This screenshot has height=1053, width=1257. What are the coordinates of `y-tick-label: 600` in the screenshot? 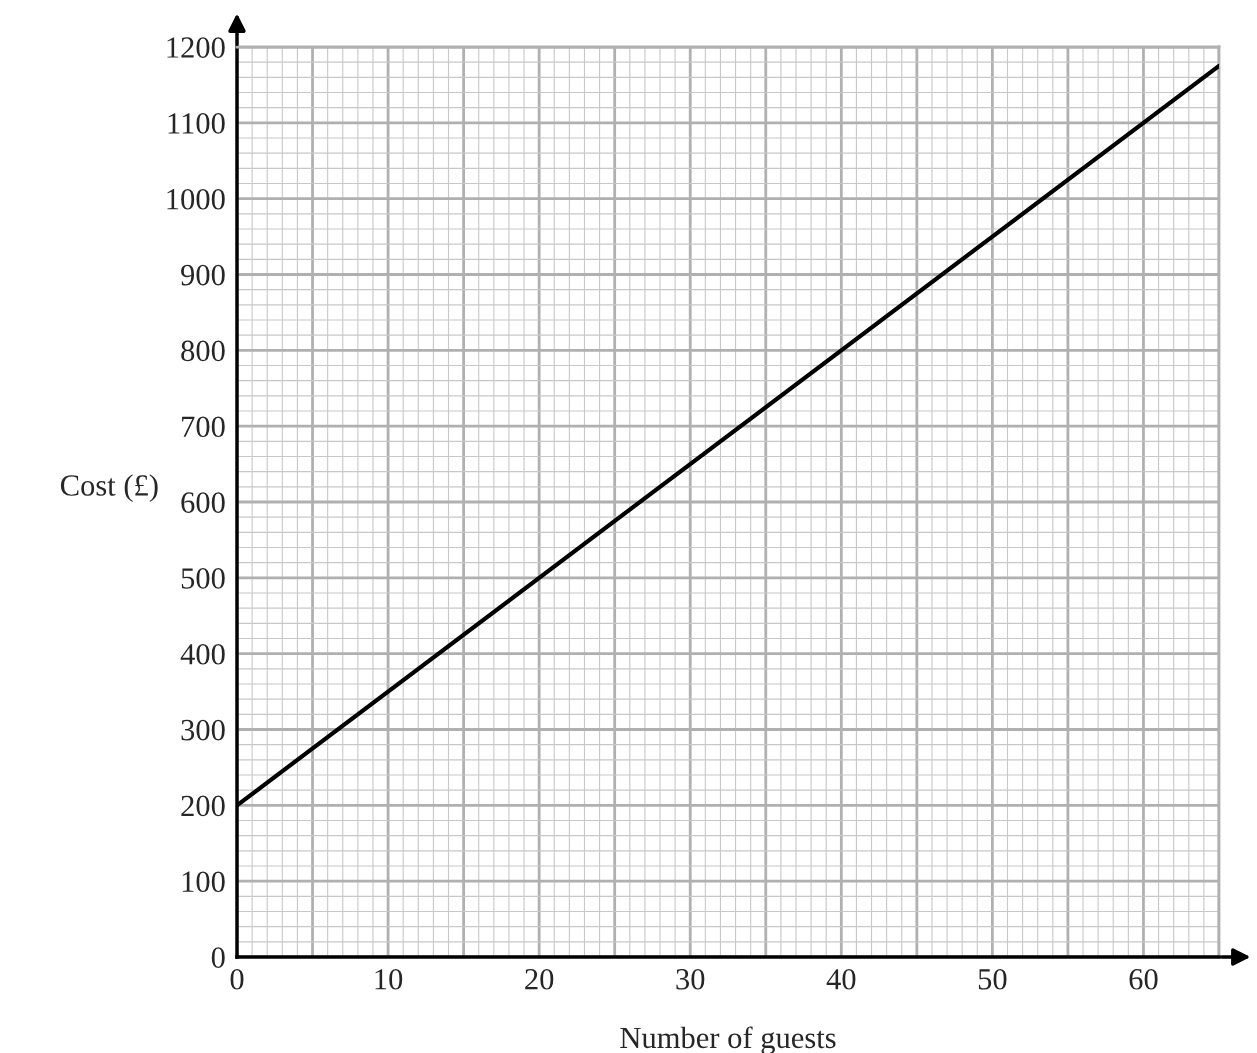 It's located at (203, 502).